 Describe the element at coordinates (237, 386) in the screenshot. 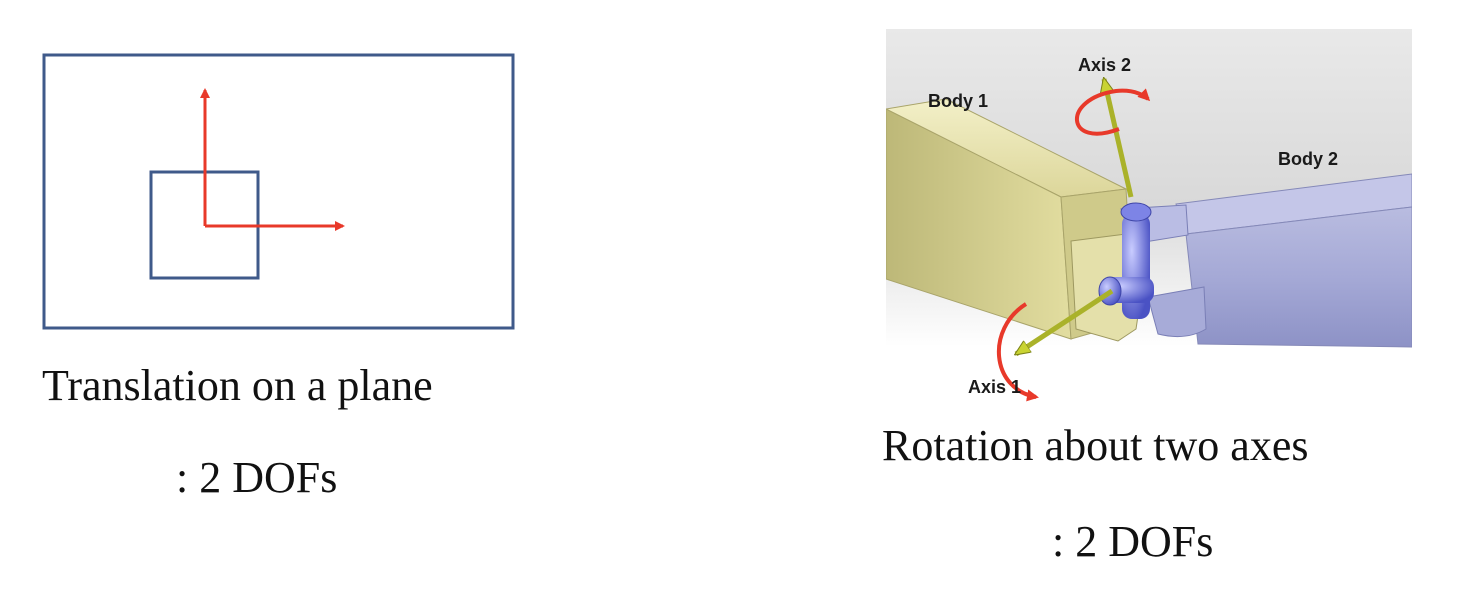

I see `left-caption-line1: Translation on a plane` at that location.